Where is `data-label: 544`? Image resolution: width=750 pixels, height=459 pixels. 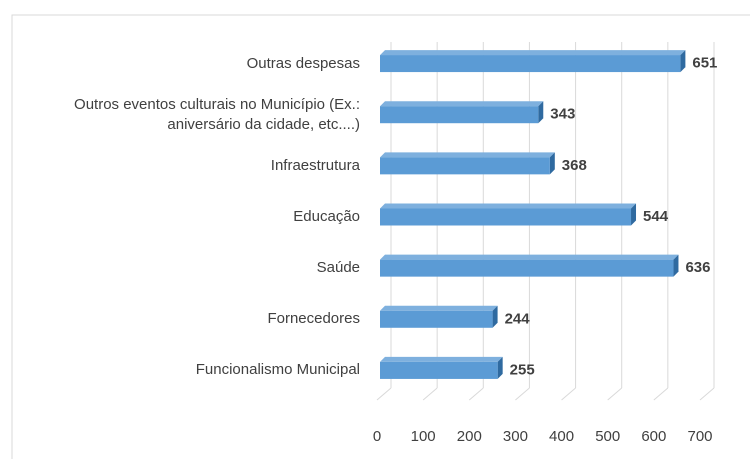
data-label: 544 is located at coordinates (656, 216).